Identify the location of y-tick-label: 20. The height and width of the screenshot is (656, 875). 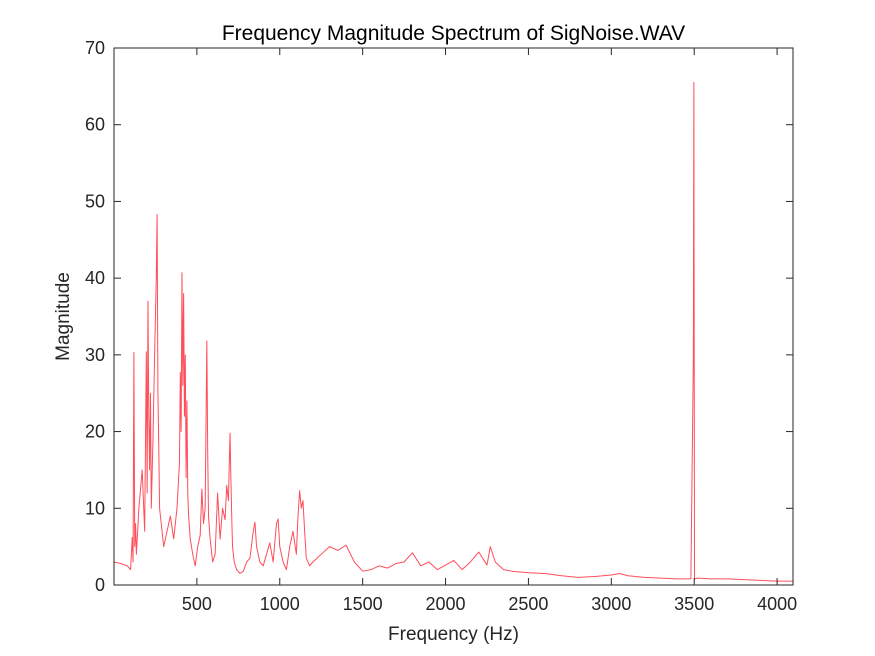
(95, 432).